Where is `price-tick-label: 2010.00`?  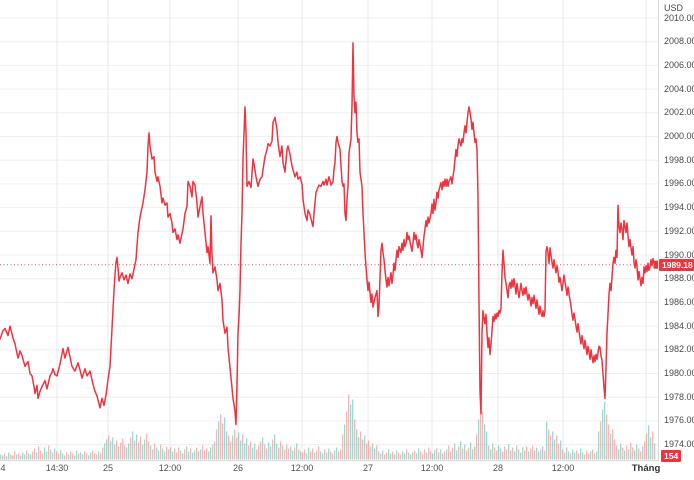
price-tick-label: 2010.00 is located at coordinates (679, 17).